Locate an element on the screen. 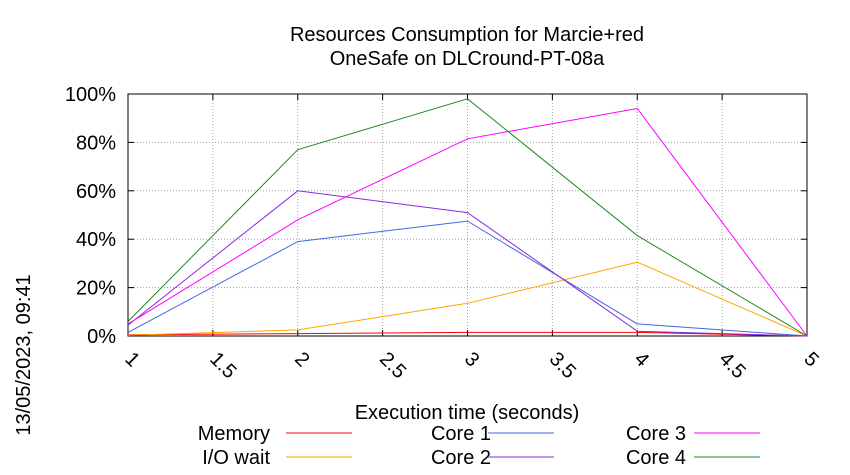 The height and width of the screenshot is (475, 850). legend-label: Memory is located at coordinates (234, 434).